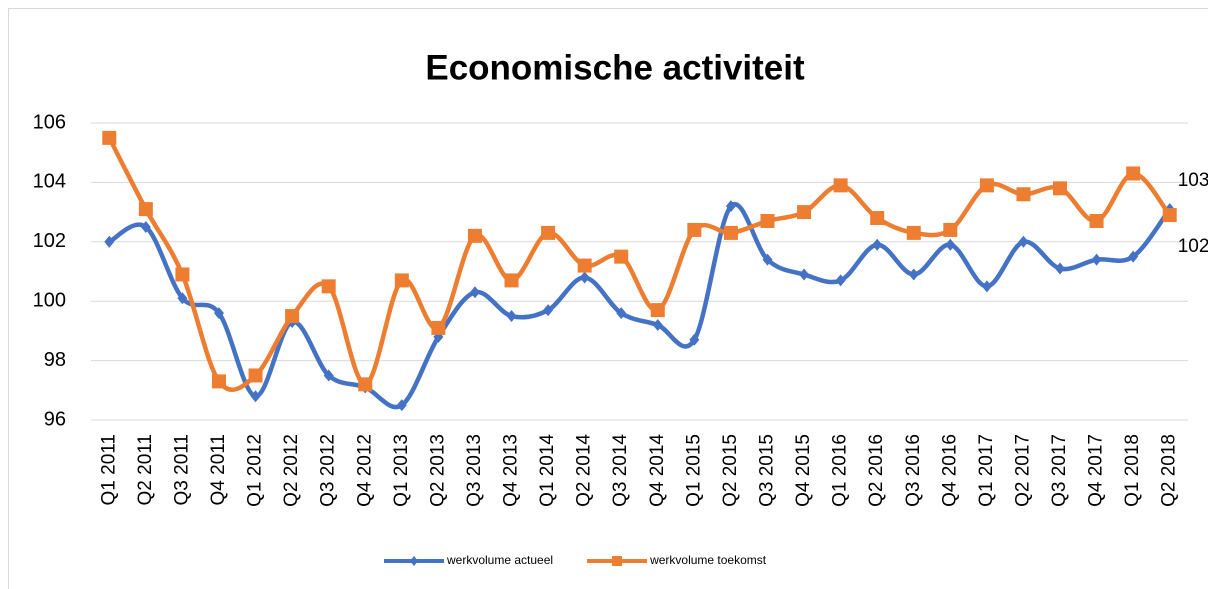 This screenshot has width=1208, height=589. Describe the element at coordinates (49, 300) in the screenshot. I see `y-tick-label: 100` at that location.